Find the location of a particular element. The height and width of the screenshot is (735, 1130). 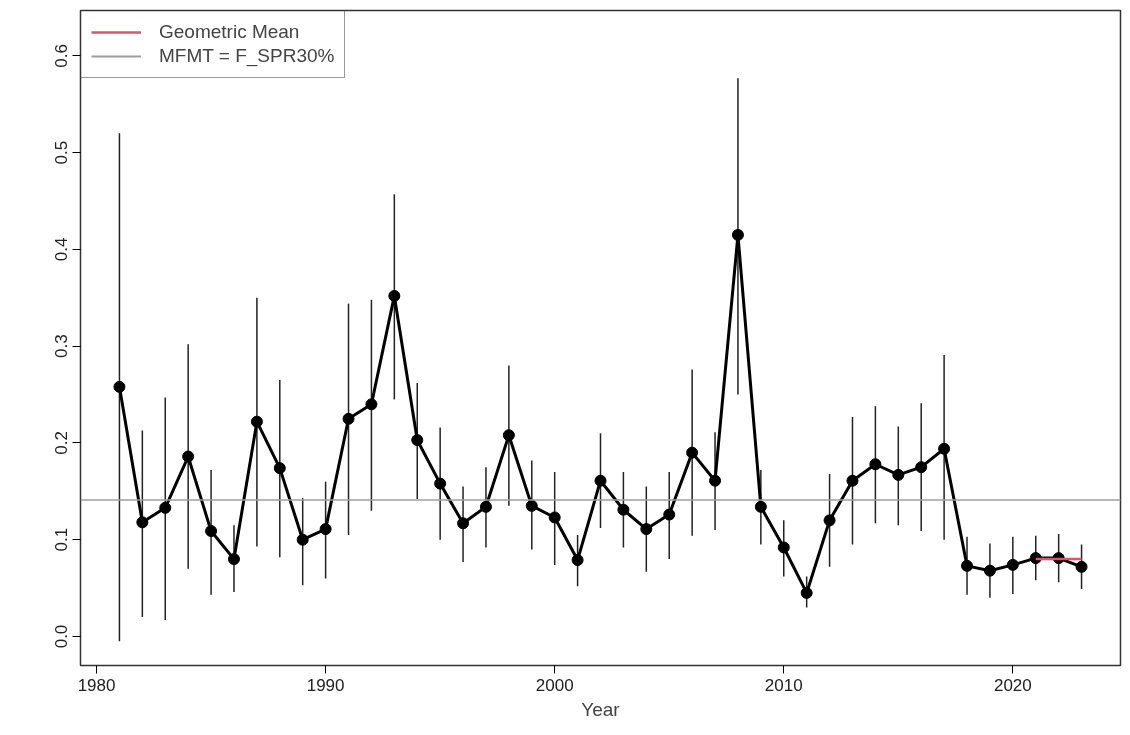

y-tick-label: 0.2 is located at coordinates (62, 443).